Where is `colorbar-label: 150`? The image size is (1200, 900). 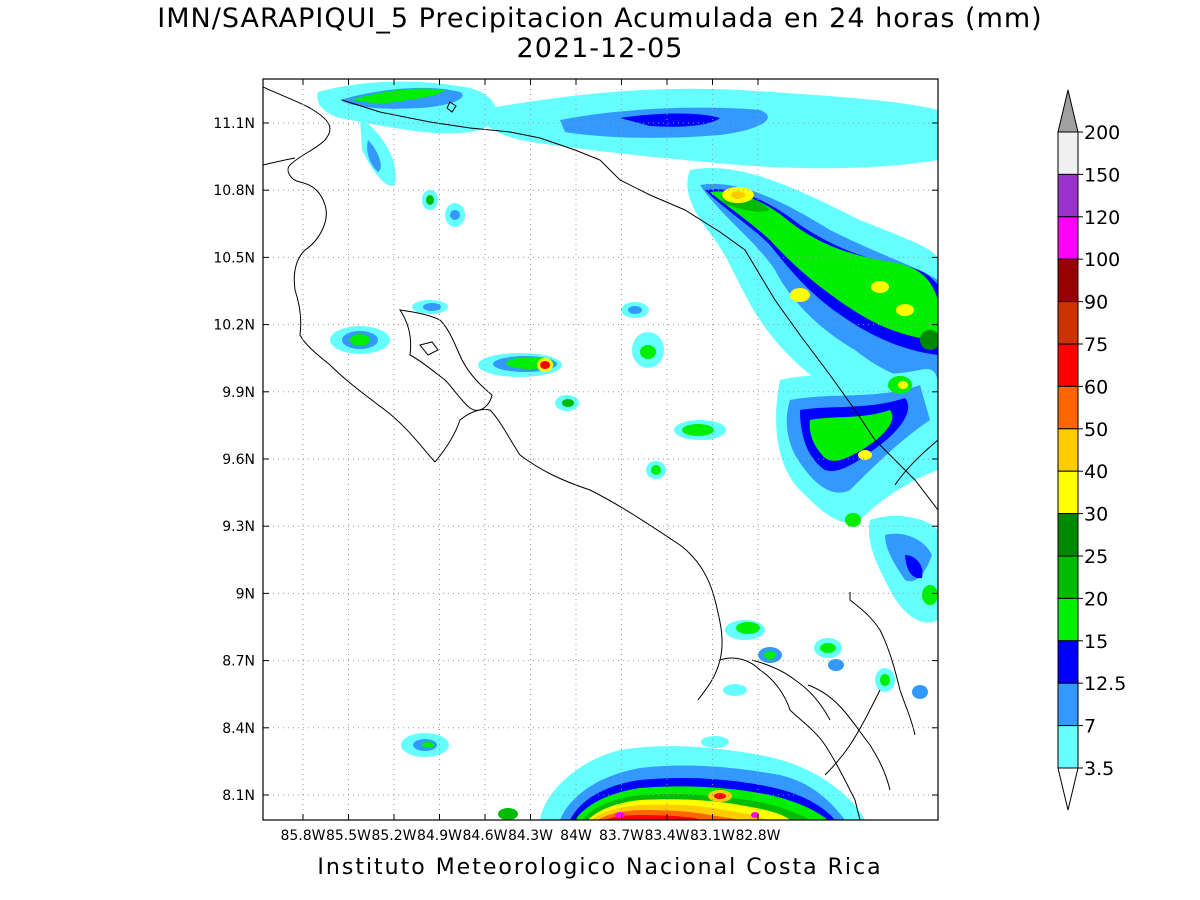
colorbar-label: 150 is located at coordinates (1102, 175).